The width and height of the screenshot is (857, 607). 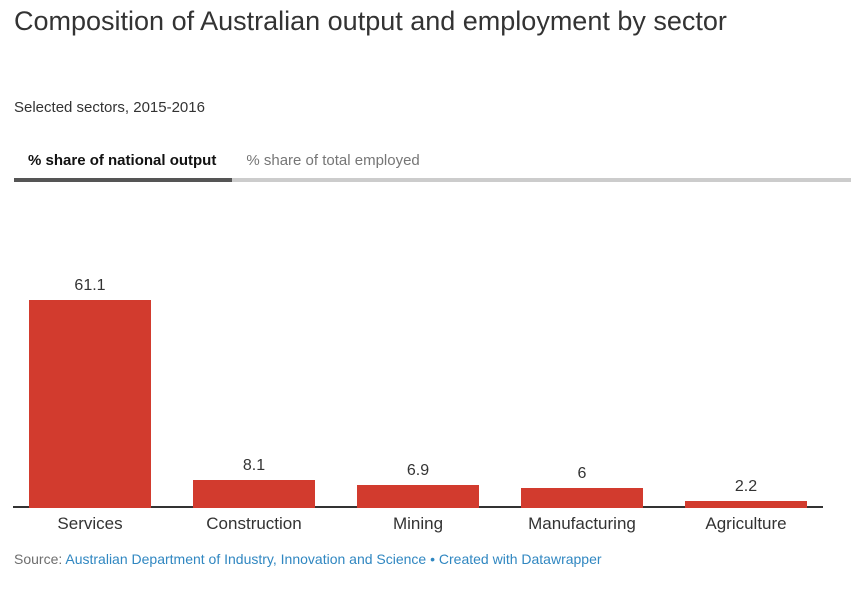 What do you see at coordinates (254, 523) in the screenshot?
I see `category-label: Construction` at bounding box center [254, 523].